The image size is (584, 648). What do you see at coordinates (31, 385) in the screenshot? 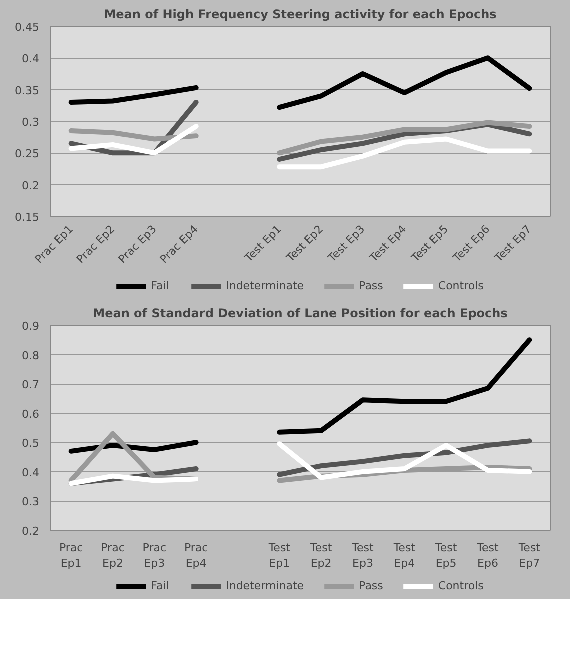
I see `y-tick-label: 0.7` at bounding box center [31, 385].